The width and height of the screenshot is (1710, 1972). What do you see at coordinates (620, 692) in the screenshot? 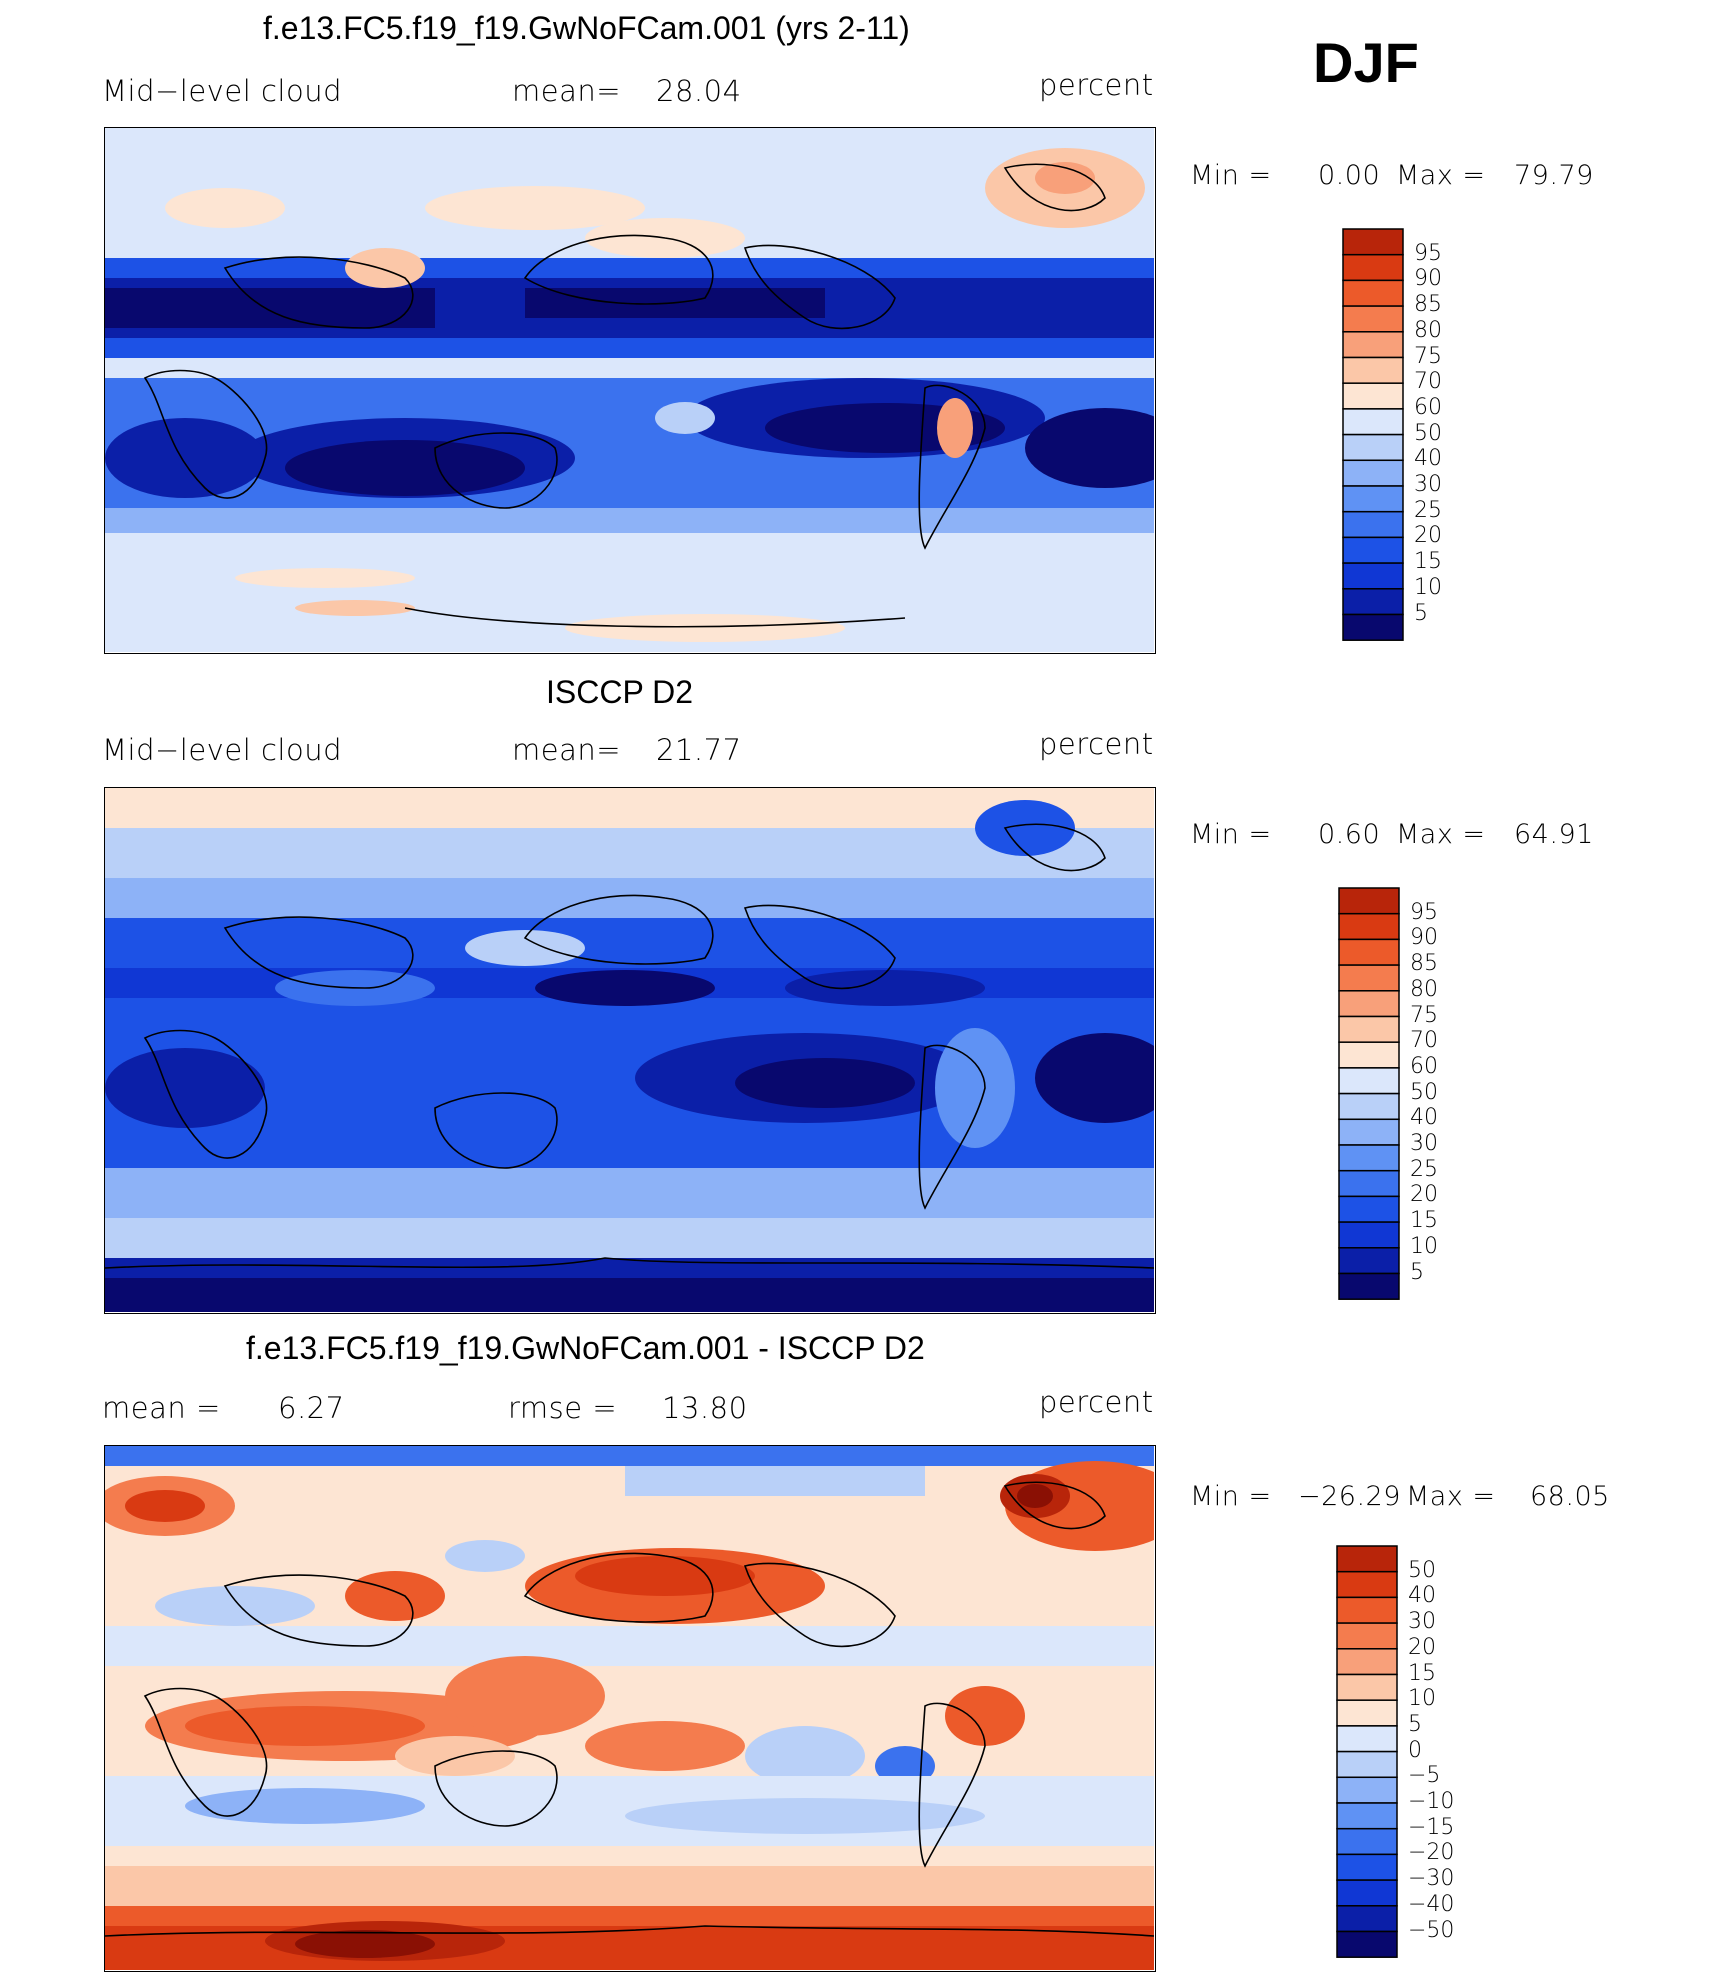
I see `panel2-title: ISCCP D2` at bounding box center [620, 692].